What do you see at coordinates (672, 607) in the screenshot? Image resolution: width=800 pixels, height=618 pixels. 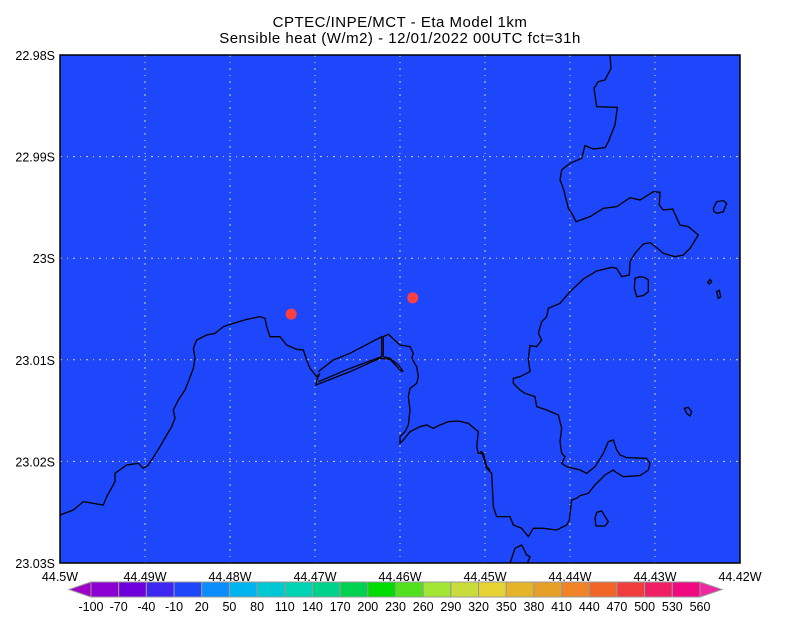 I see `colorbar-label: 530` at bounding box center [672, 607].